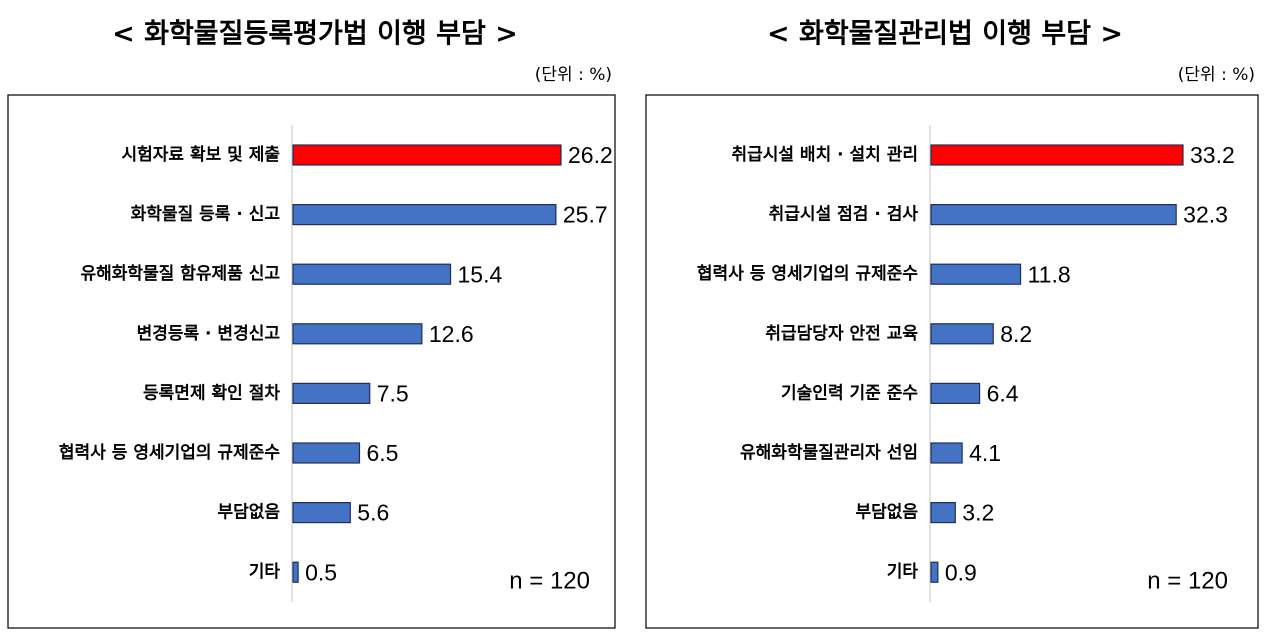  What do you see at coordinates (1212, 155) in the screenshot?
I see `value-label: 33.2` at bounding box center [1212, 155].